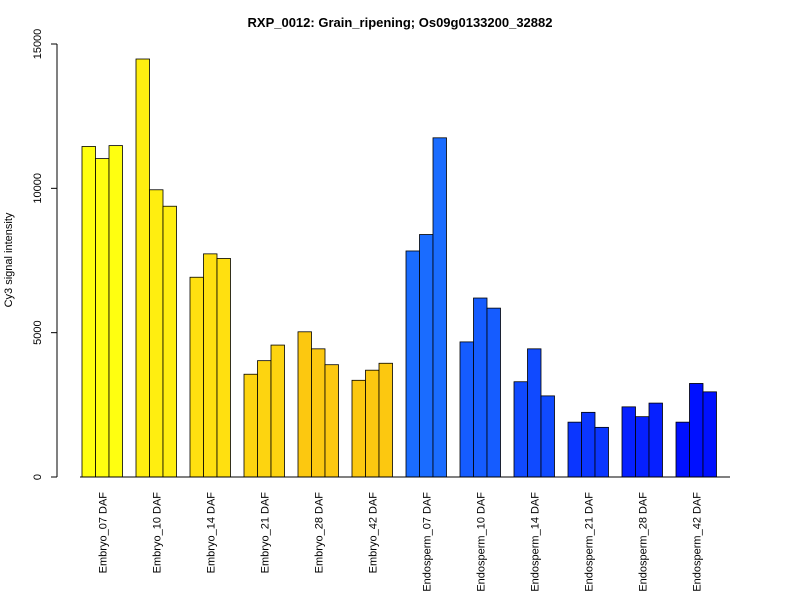  Describe the element at coordinates (373, 533) in the screenshot. I see `x-tick-label: Embryo_42 DAF` at that location.